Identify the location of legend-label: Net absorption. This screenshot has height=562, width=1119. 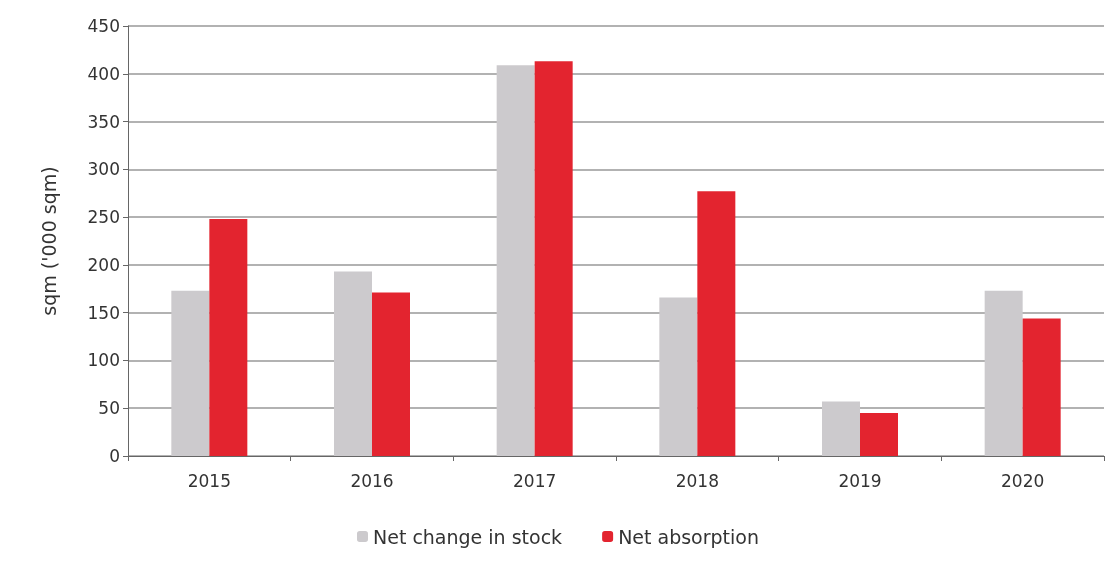
(689, 536).